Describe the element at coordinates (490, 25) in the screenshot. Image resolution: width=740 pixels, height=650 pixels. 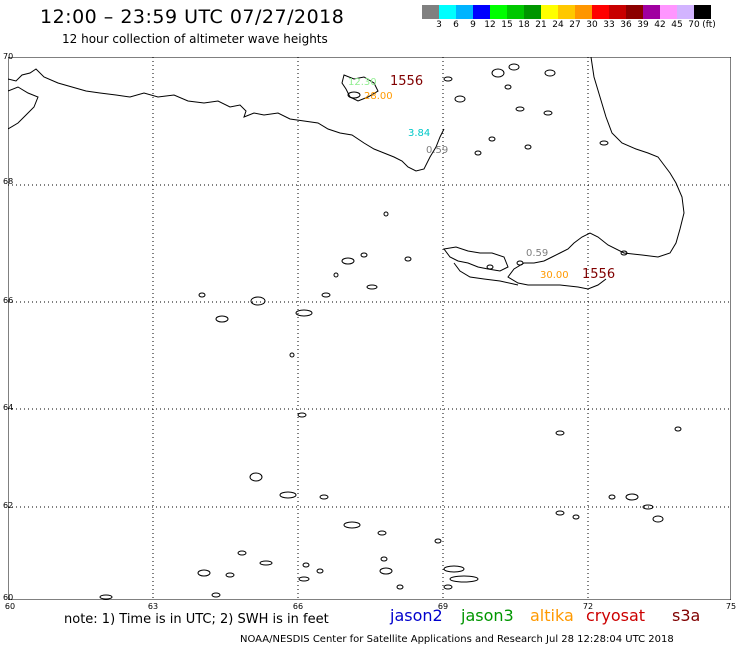
I see `color-scale-label: 12` at that location.